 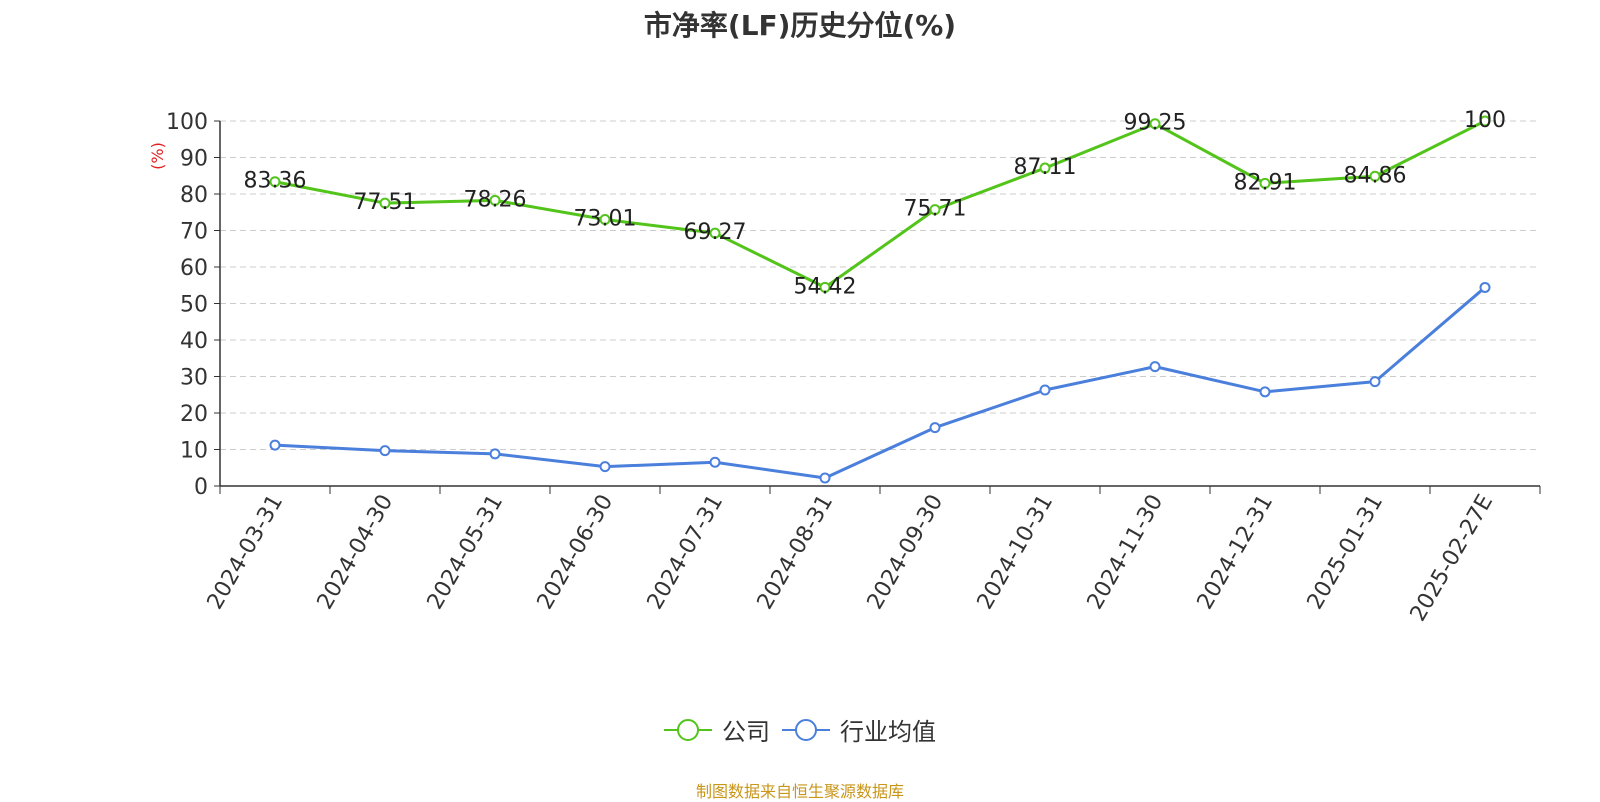 I want to click on x-tick-label: 2024-11-30, so click(x=1126, y=552).